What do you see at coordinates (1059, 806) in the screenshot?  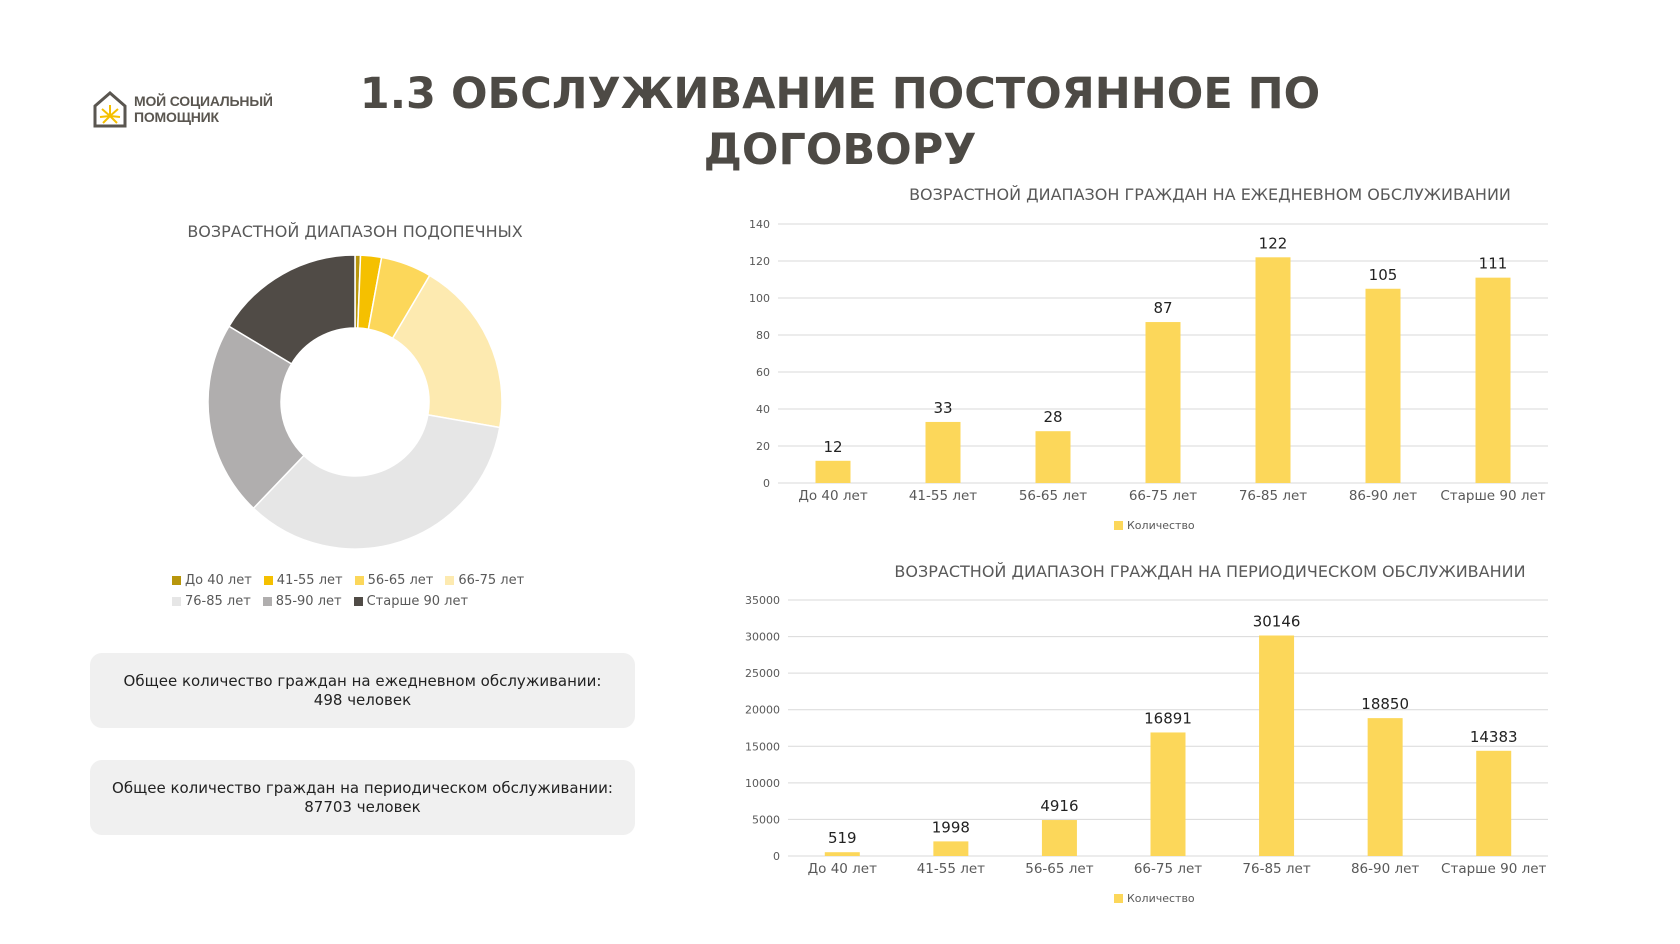 I see `bar-data-label: 4916` at bounding box center [1059, 806].